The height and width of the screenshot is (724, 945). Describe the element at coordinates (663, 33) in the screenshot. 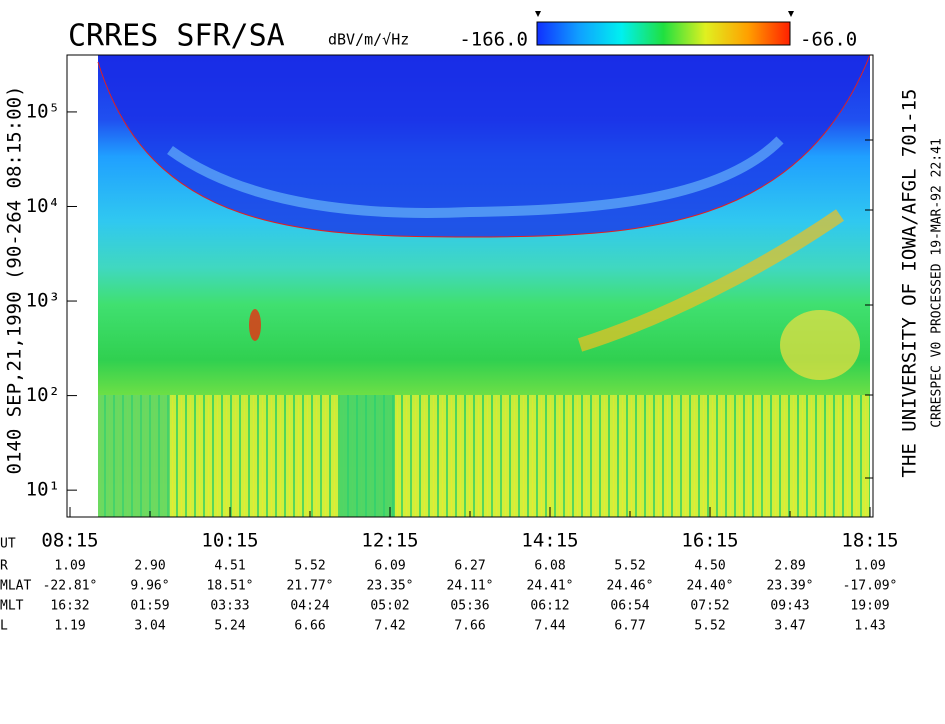

I see `colorbar` at that location.